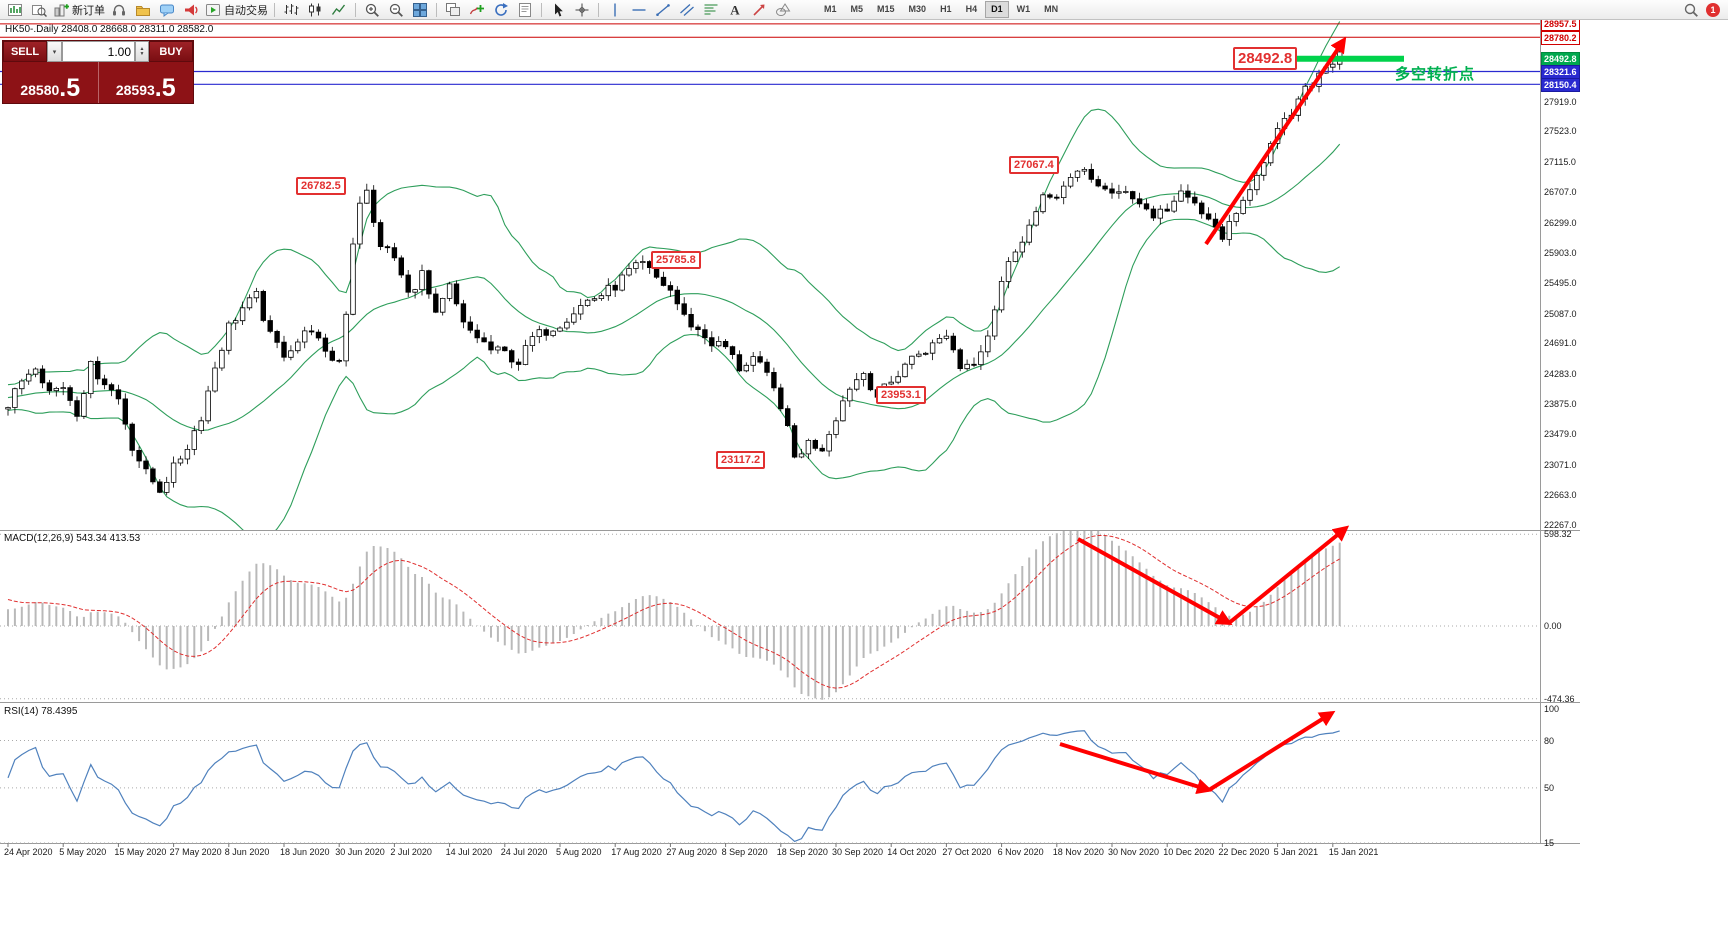 Image resolution: width=1728 pixels, height=941 pixels. What do you see at coordinates (615, 10) in the screenshot?
I see `vertical-line-icon` at bounding box center [615, 10].